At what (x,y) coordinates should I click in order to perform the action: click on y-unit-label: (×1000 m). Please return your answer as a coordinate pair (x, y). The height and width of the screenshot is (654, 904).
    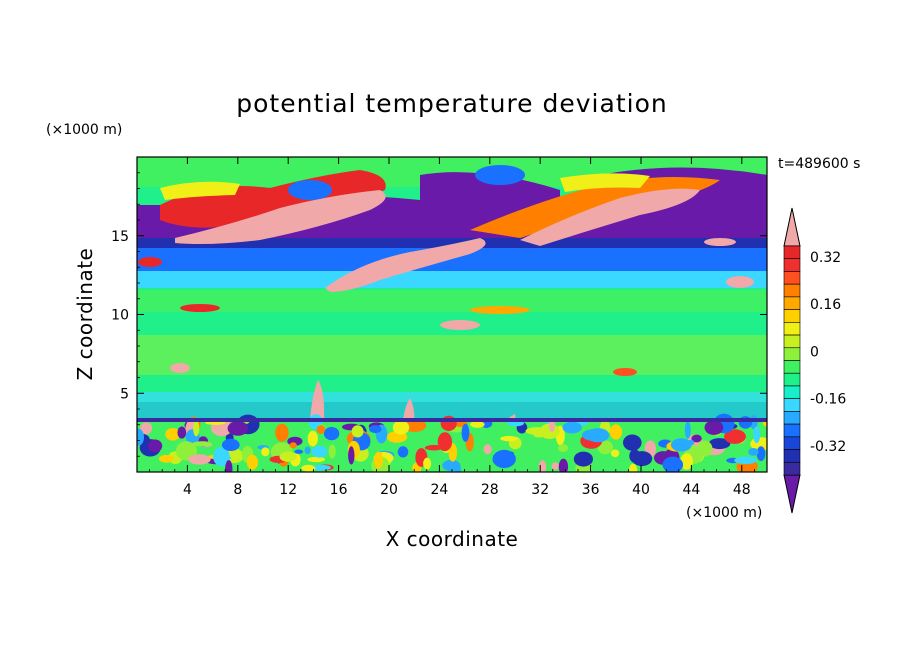
    Looking at the image, I should click on (84, 130).